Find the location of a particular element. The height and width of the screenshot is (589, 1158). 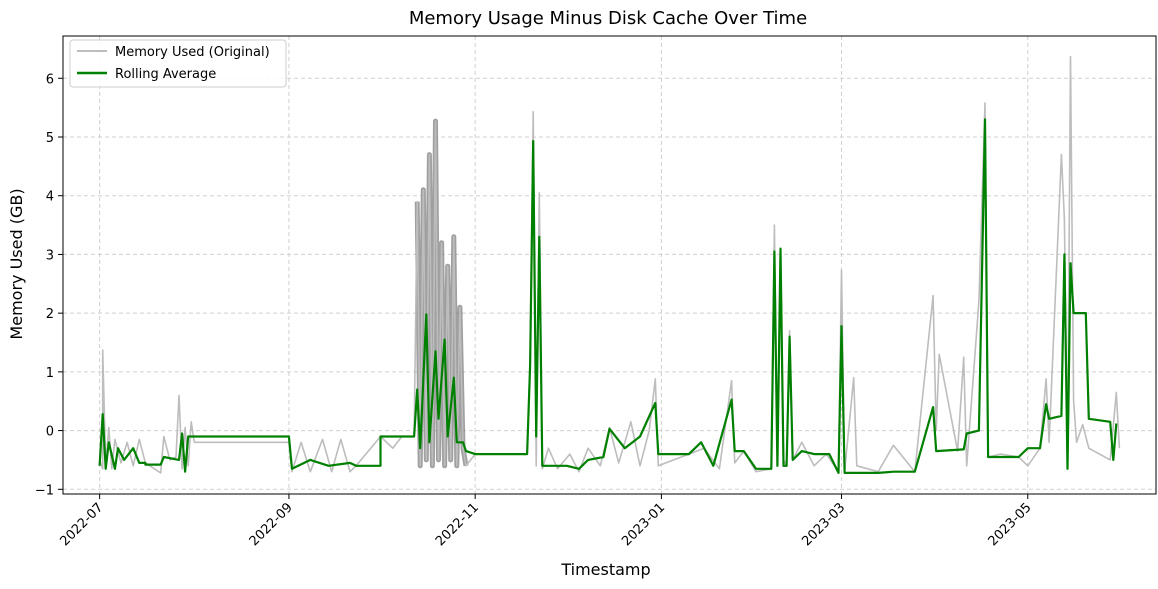

y-tick-label: 5 is located at coordinates (50, 138).